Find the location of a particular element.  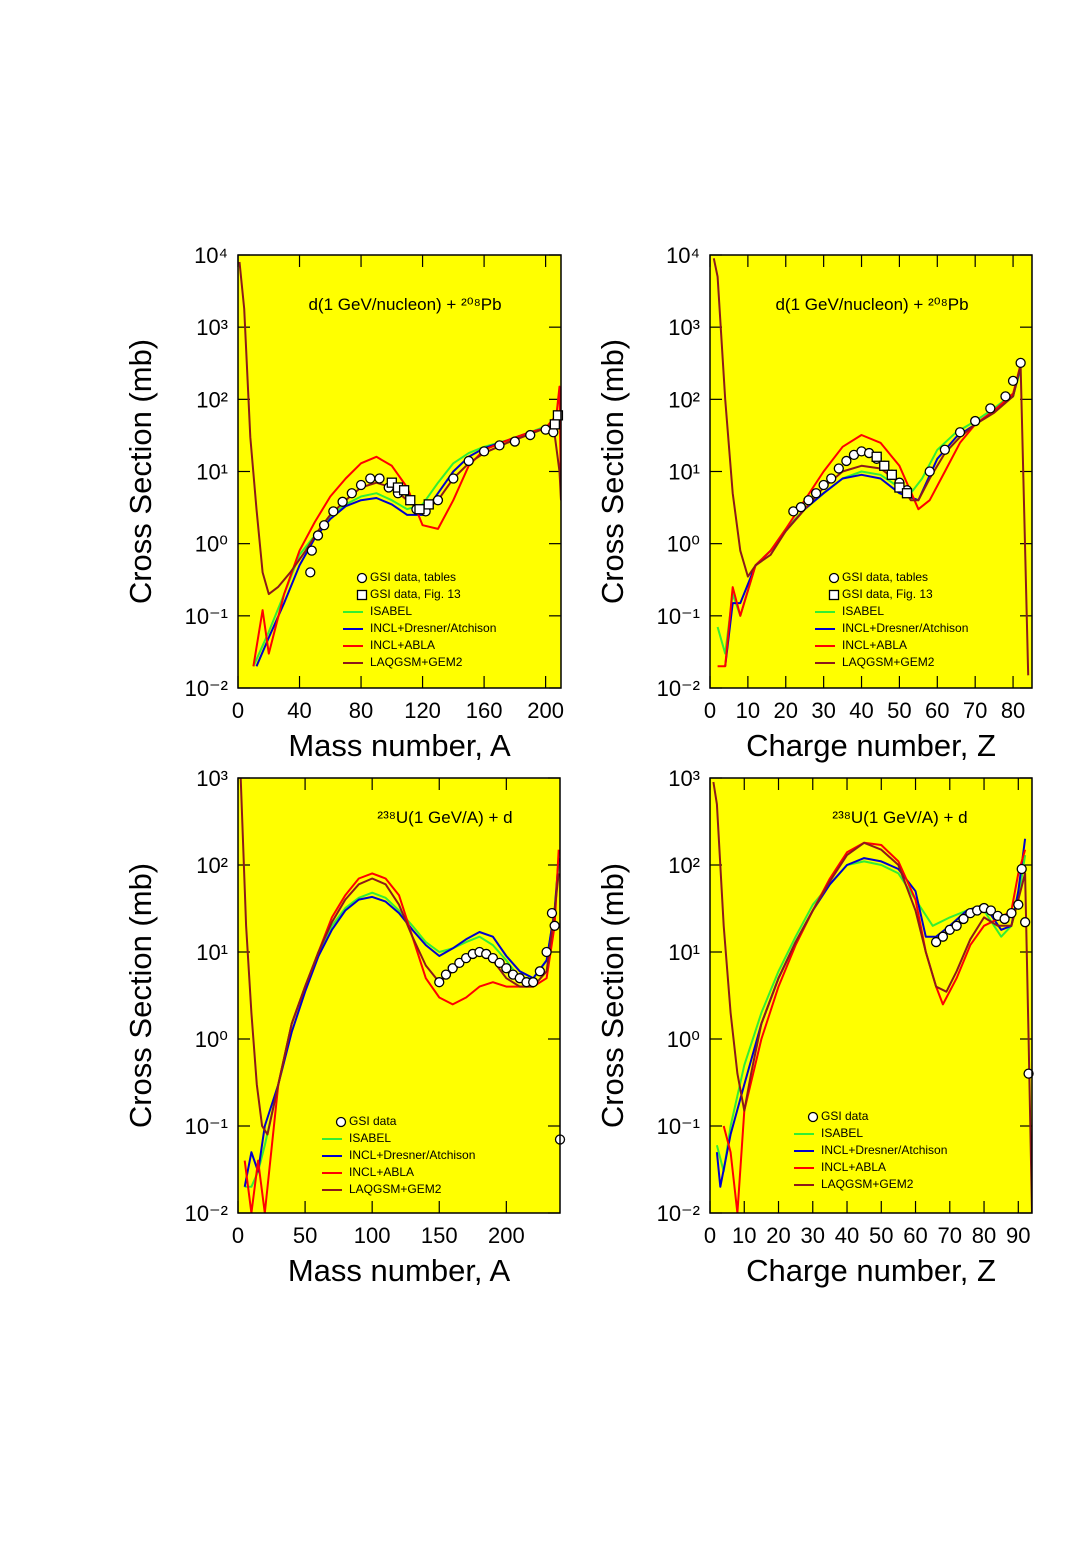

x-tick-label: 10 is located at coordinates (744, 1235).